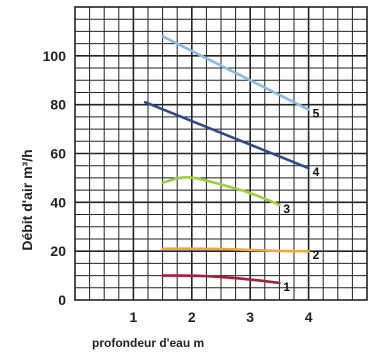  I want to click on x-tick-label: 3, so click(250, 317).